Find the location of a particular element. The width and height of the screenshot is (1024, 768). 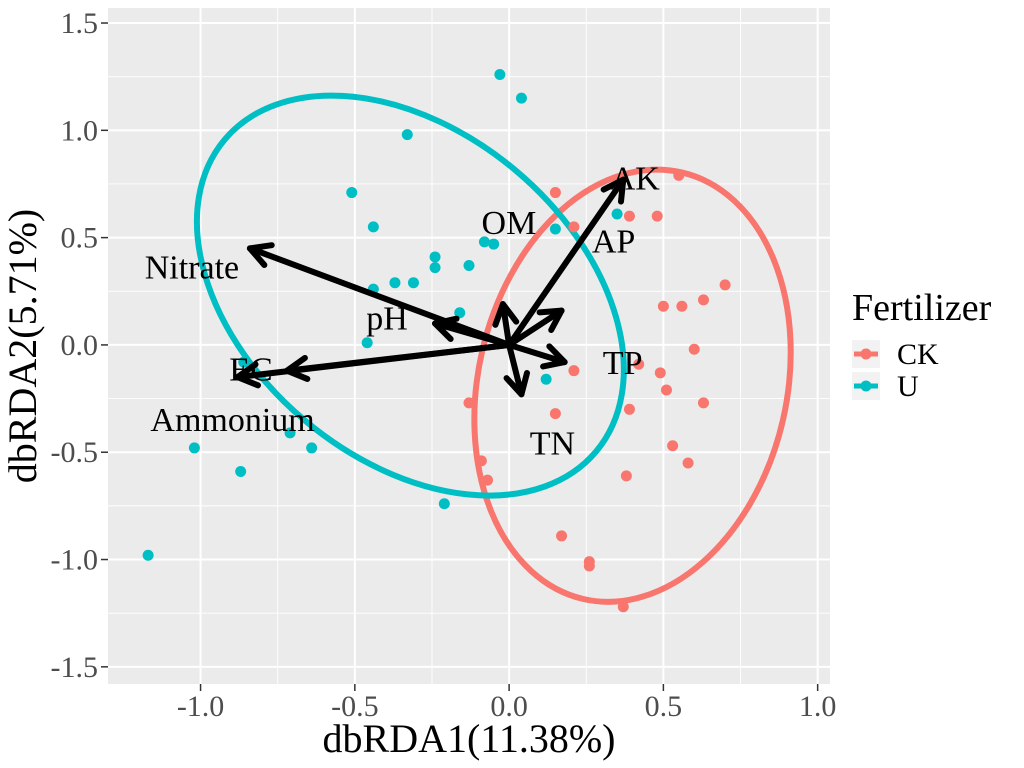

arrow-label-om: OM is located at coordinates (509, 223).